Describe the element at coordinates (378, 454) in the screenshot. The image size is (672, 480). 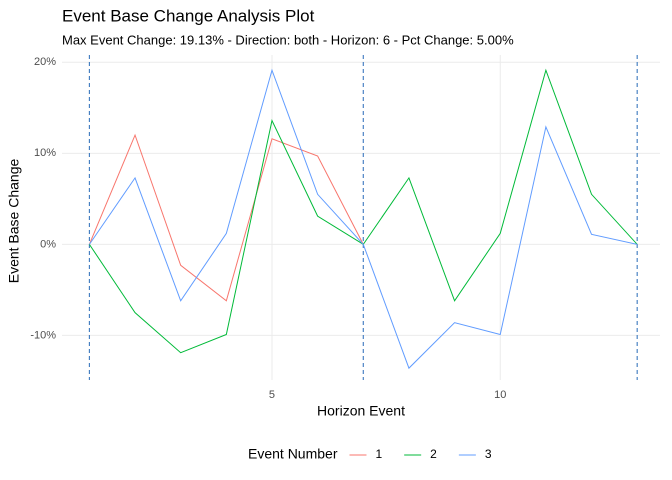
I see `legend-label: 1` at that location.